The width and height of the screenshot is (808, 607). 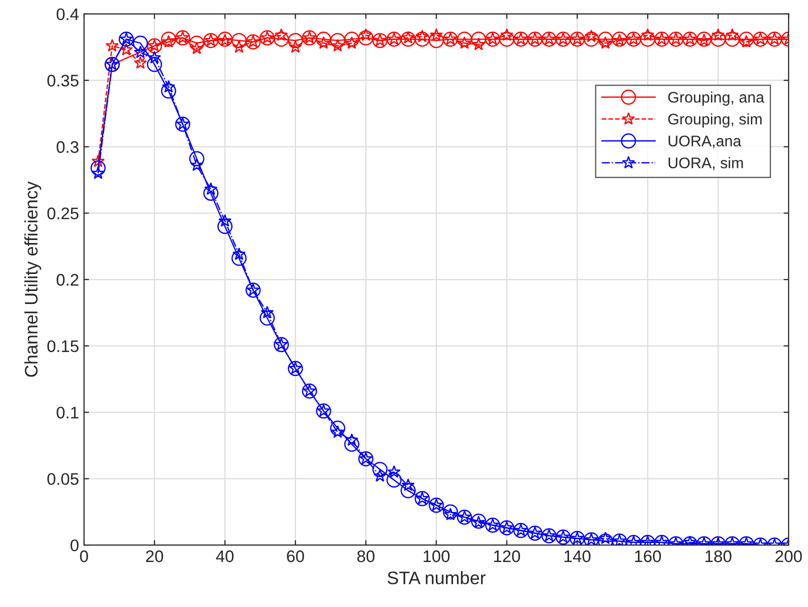 I want to click on y-tick-label: 0.05, so click(x=62, y=479).